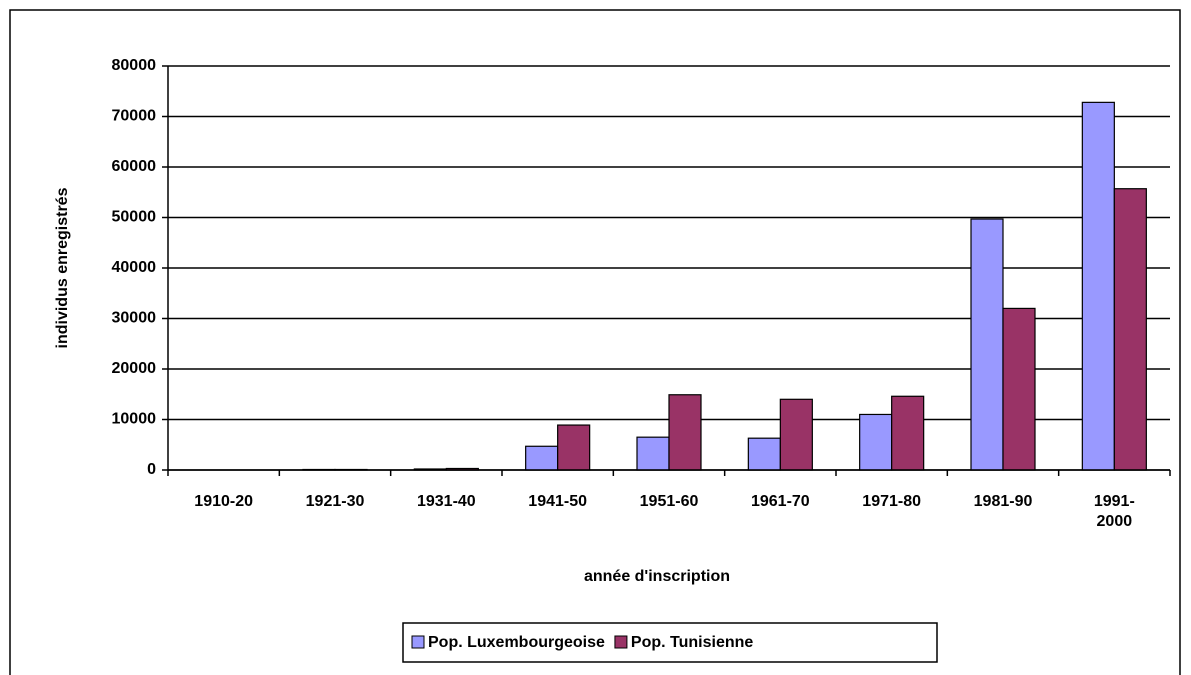 This screenshot has width=1191, height=675. What do you see at coordinates (151, 469) in the screenshot?
I see `y-tick-label: 0` at bounding box center [151, 469].